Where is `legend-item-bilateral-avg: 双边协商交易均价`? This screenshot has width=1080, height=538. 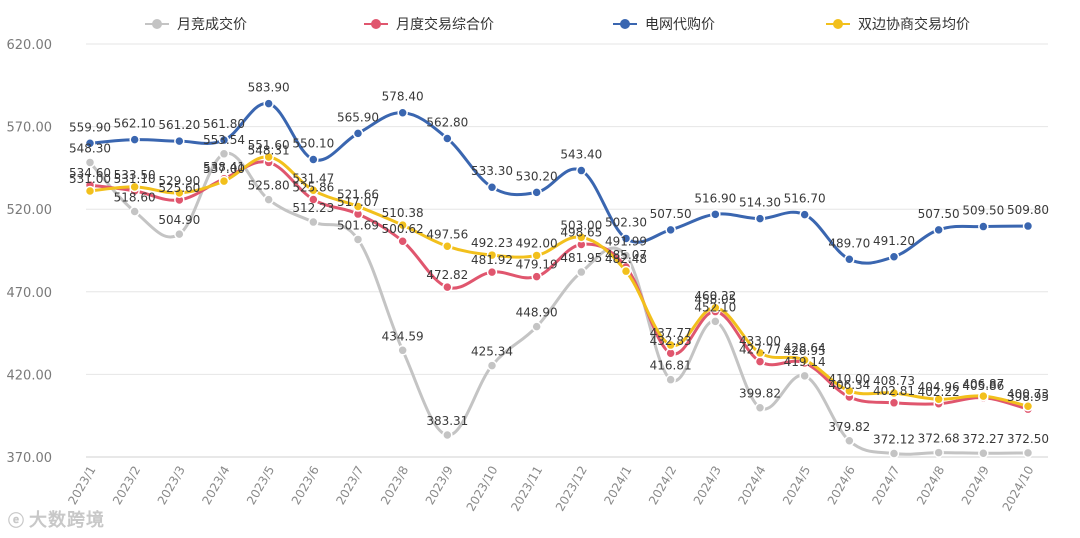 legend-item-bilateral-avg: 双边协商交易均价 is located at coordinates (898, 24).